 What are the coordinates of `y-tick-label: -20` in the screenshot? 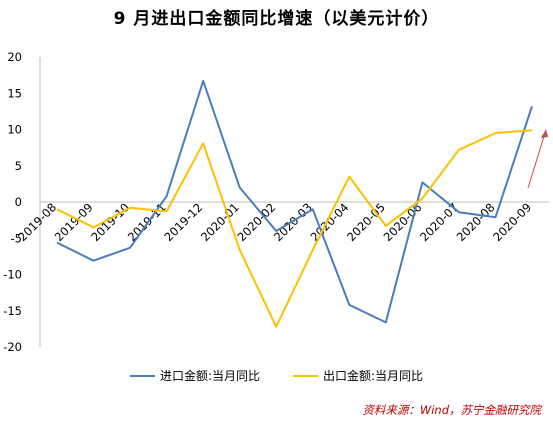 It's located at (12, 347).